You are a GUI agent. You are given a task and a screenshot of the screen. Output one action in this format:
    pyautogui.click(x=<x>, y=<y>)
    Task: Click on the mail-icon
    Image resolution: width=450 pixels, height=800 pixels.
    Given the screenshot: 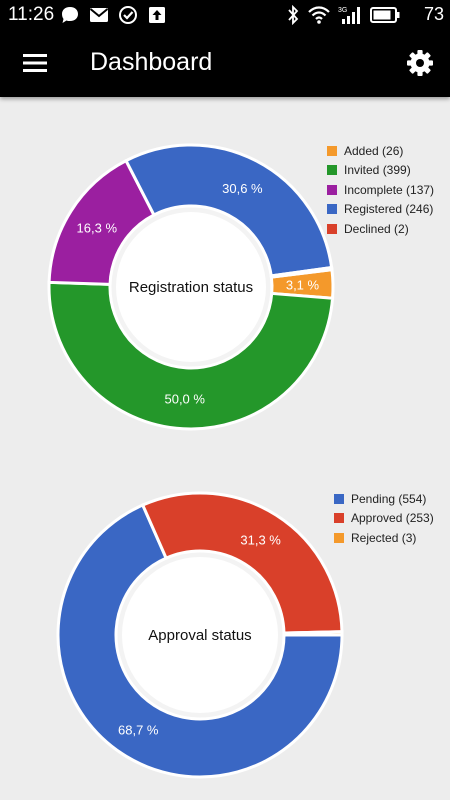 What is the action you would take?
    pyautogui.click(x=99, y=15)
    